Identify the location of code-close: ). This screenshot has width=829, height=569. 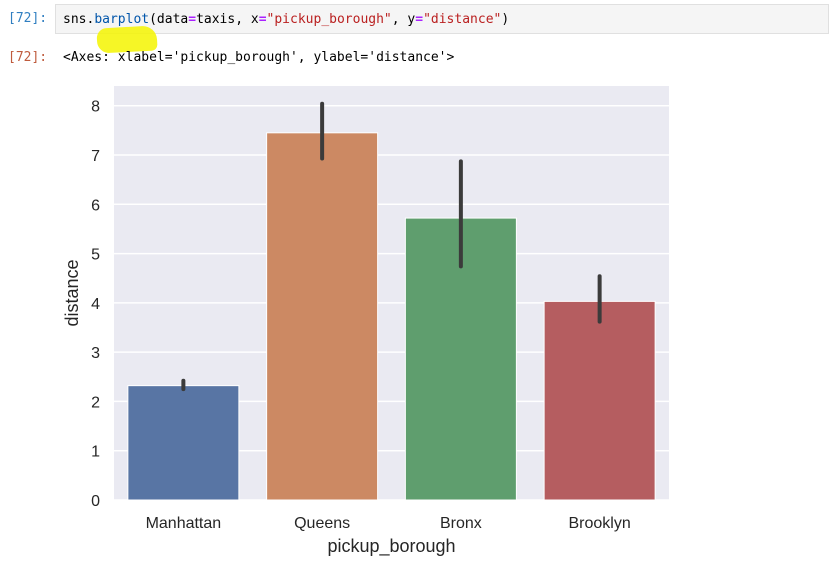
(505, 19).